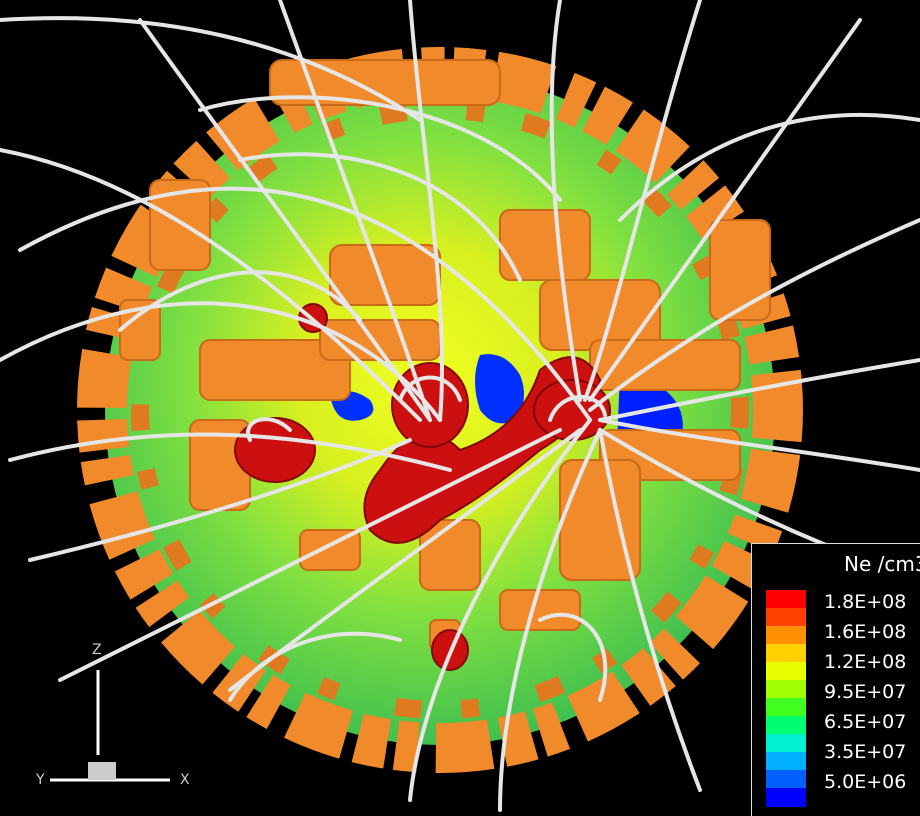 The width and height of the screenshot is (920, 816). What do you see at coordinates (865, 662) in the screenshot?
I see `legend-label: 1.2E+08` at bounding box center [865, 662].